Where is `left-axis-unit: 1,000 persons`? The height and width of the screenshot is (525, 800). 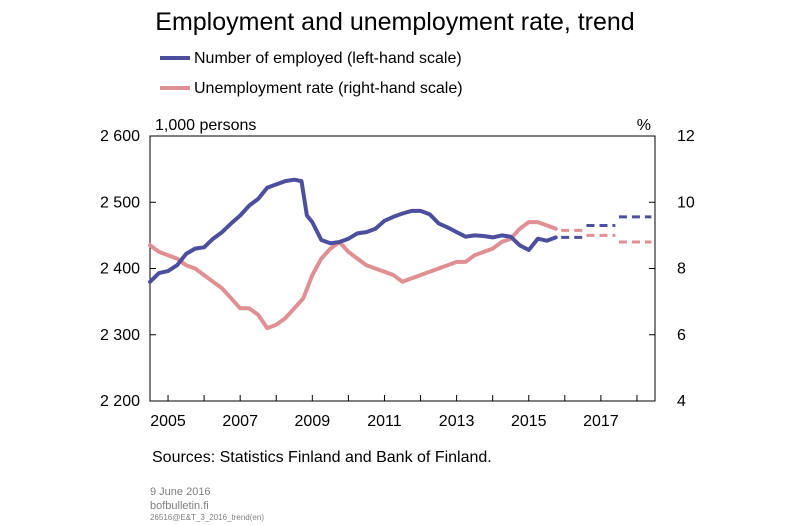 left-axis-unit: 1,000 persons is located at coordinates (205, 125).